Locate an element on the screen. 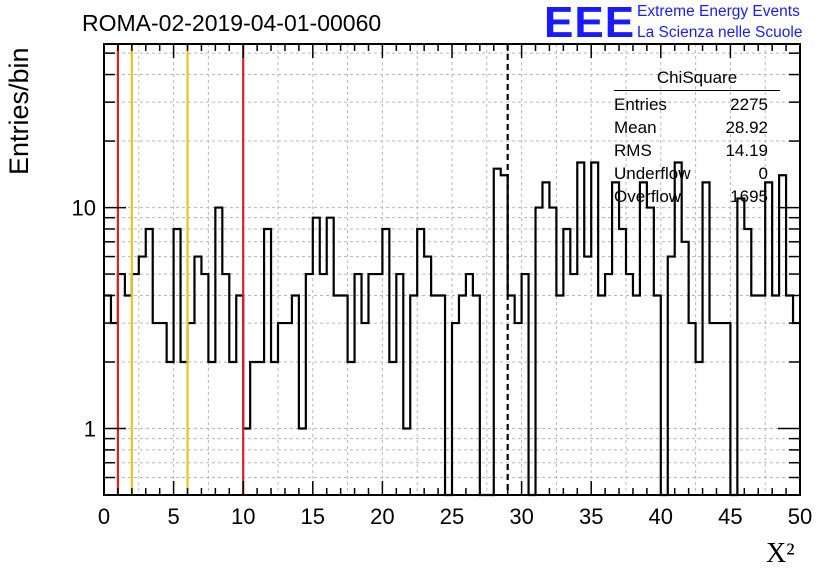 The image size is (836, 572). stats-label: Underflow is located at coordinates (652, 173).